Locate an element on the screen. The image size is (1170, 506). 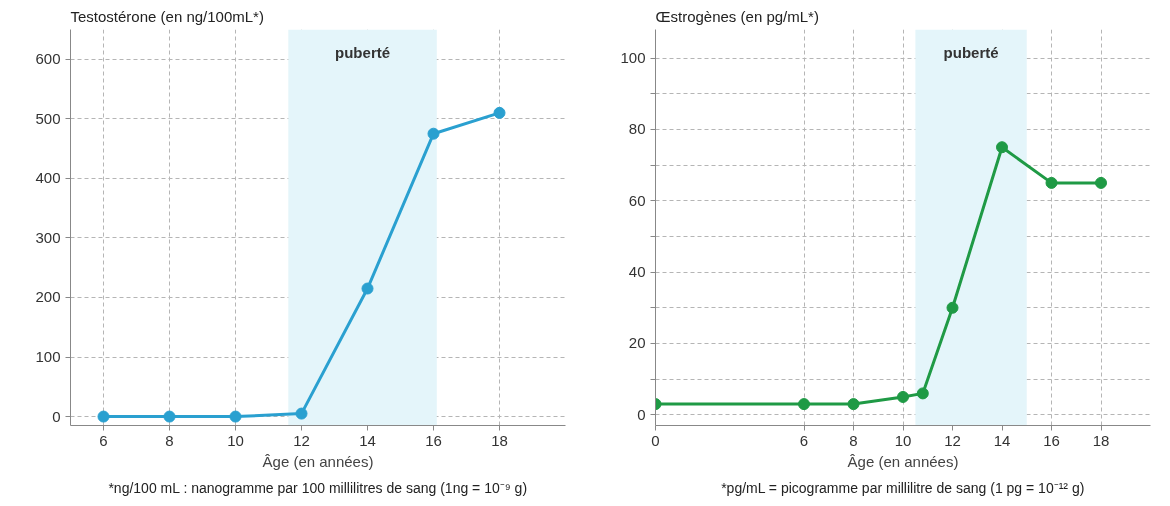
y-tick-label: 200 is located at coordinates (48, 297).